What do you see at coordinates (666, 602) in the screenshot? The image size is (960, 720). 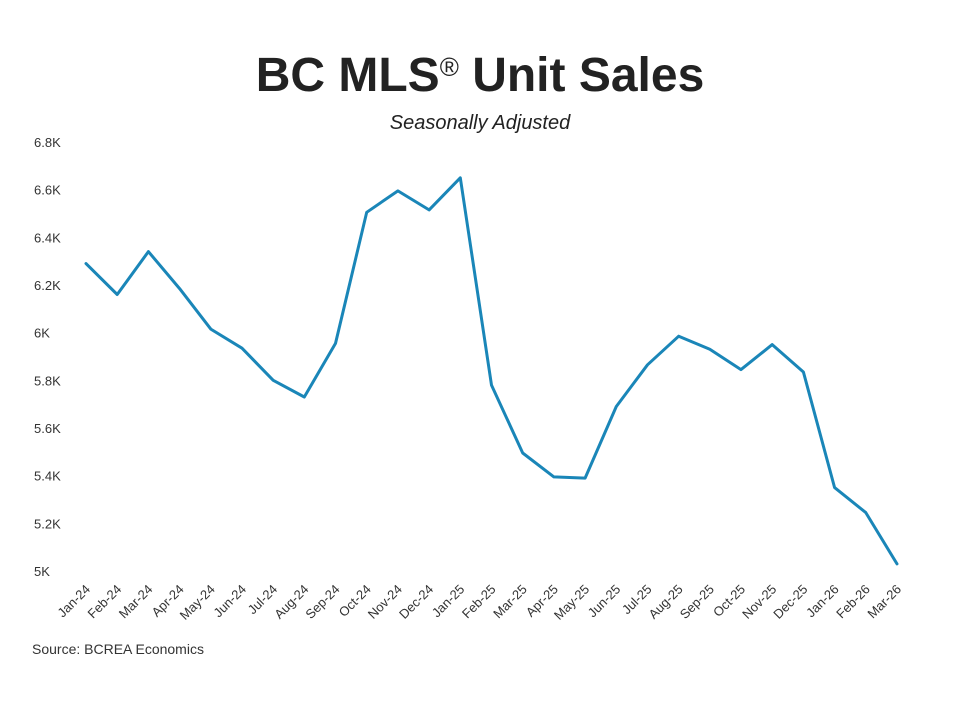 I see `x-tick-label: Aug-25` at bounding box center [666, 602].